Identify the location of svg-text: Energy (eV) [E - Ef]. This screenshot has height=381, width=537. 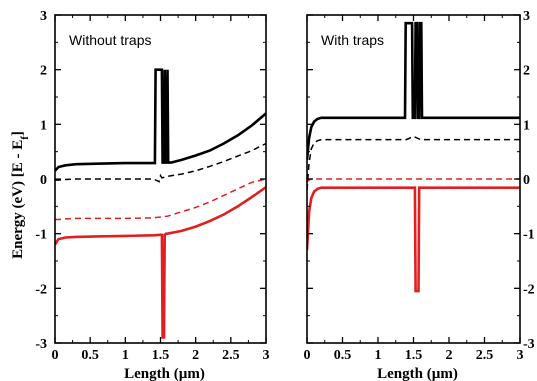
(20, 195).